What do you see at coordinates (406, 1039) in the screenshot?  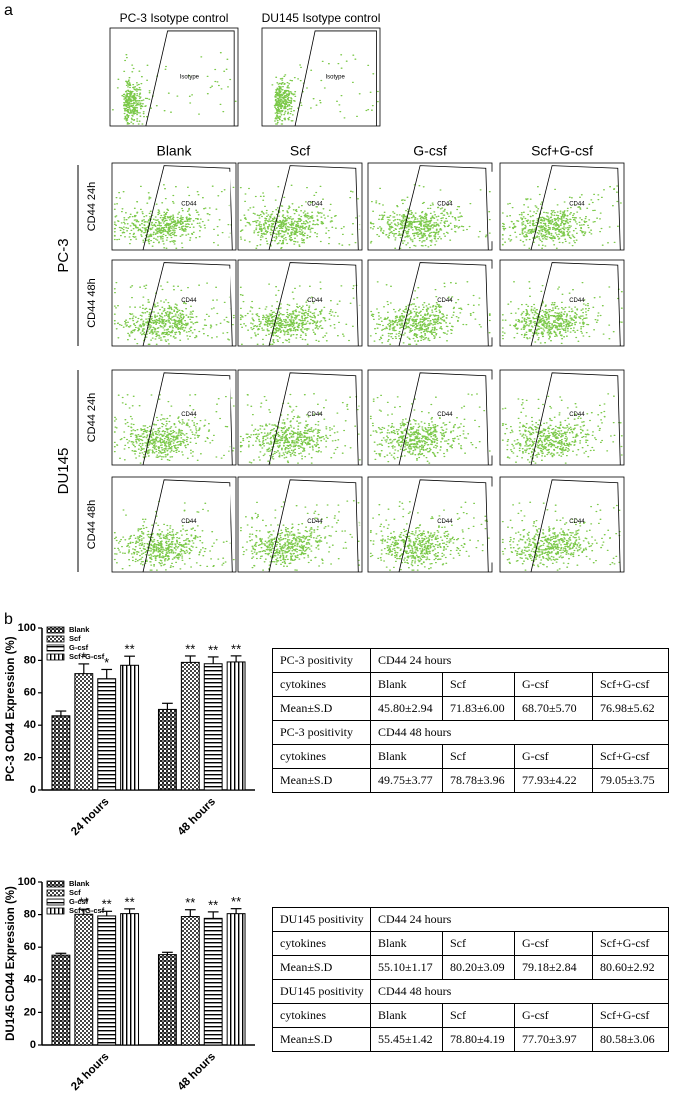 I see `table-cell: 55.45±1.42` at bounding box center [406, 1039].